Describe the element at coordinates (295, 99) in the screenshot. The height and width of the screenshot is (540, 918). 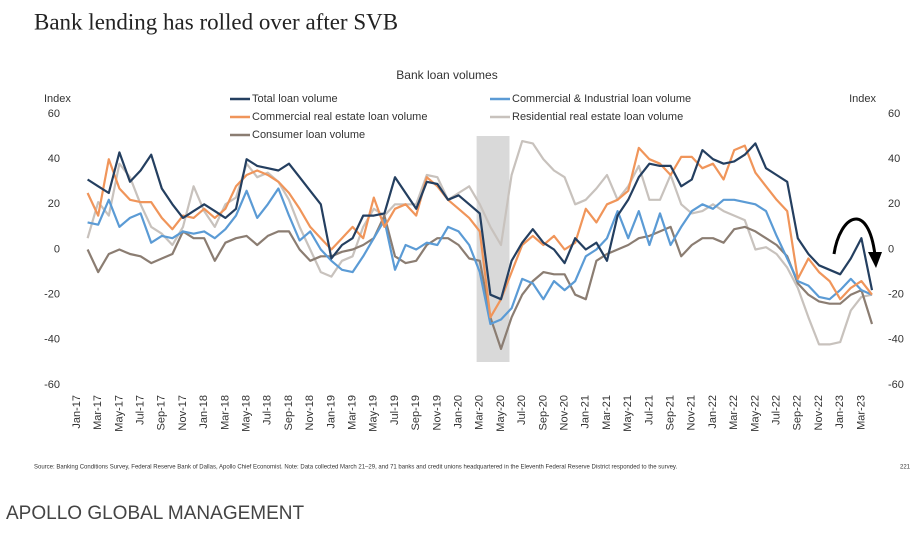
I see `legend-label: Total loan volume` at that location.